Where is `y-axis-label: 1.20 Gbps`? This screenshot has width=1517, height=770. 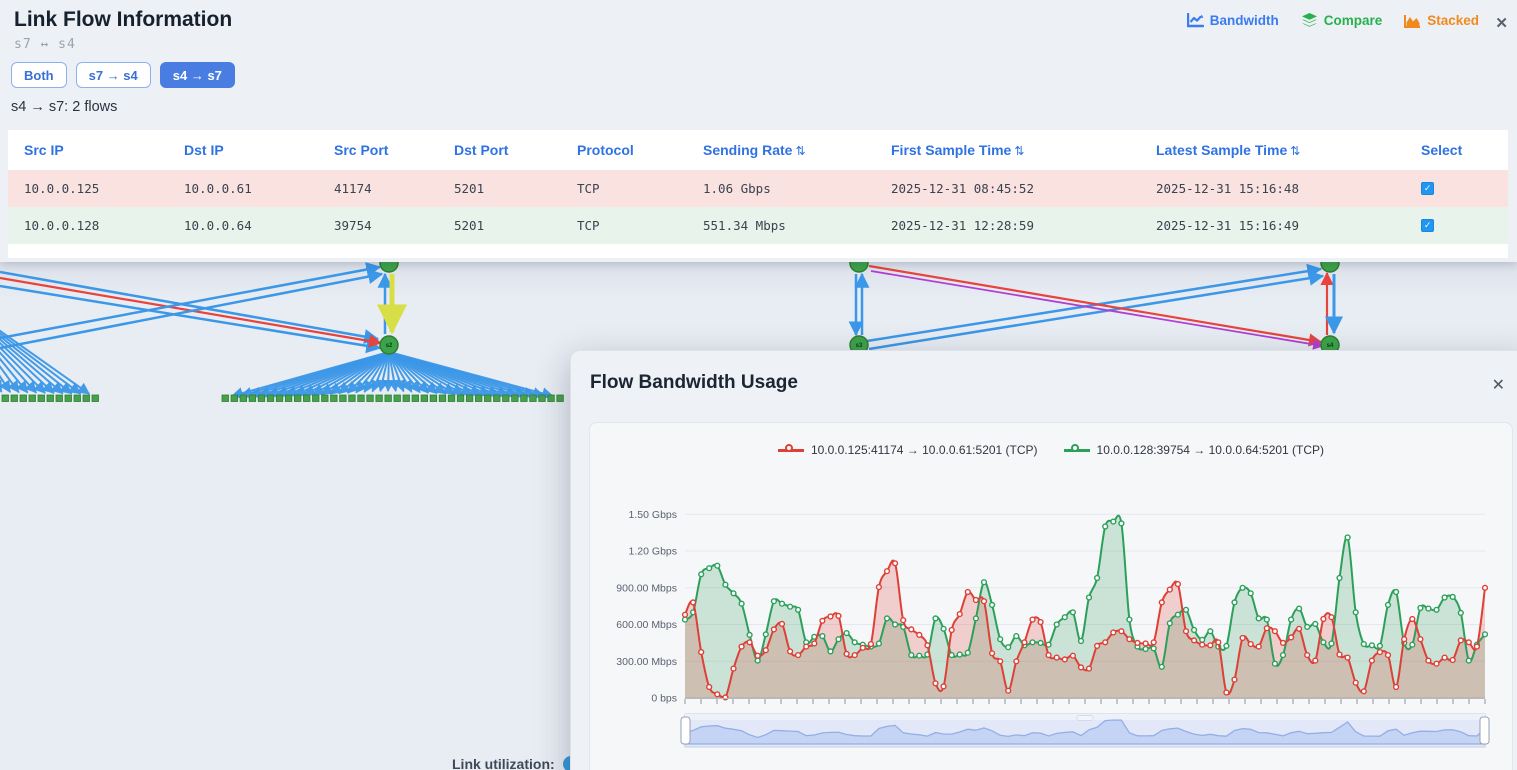 y-axis-label: 1.20 Gbps is located at coordinates (653, 552).